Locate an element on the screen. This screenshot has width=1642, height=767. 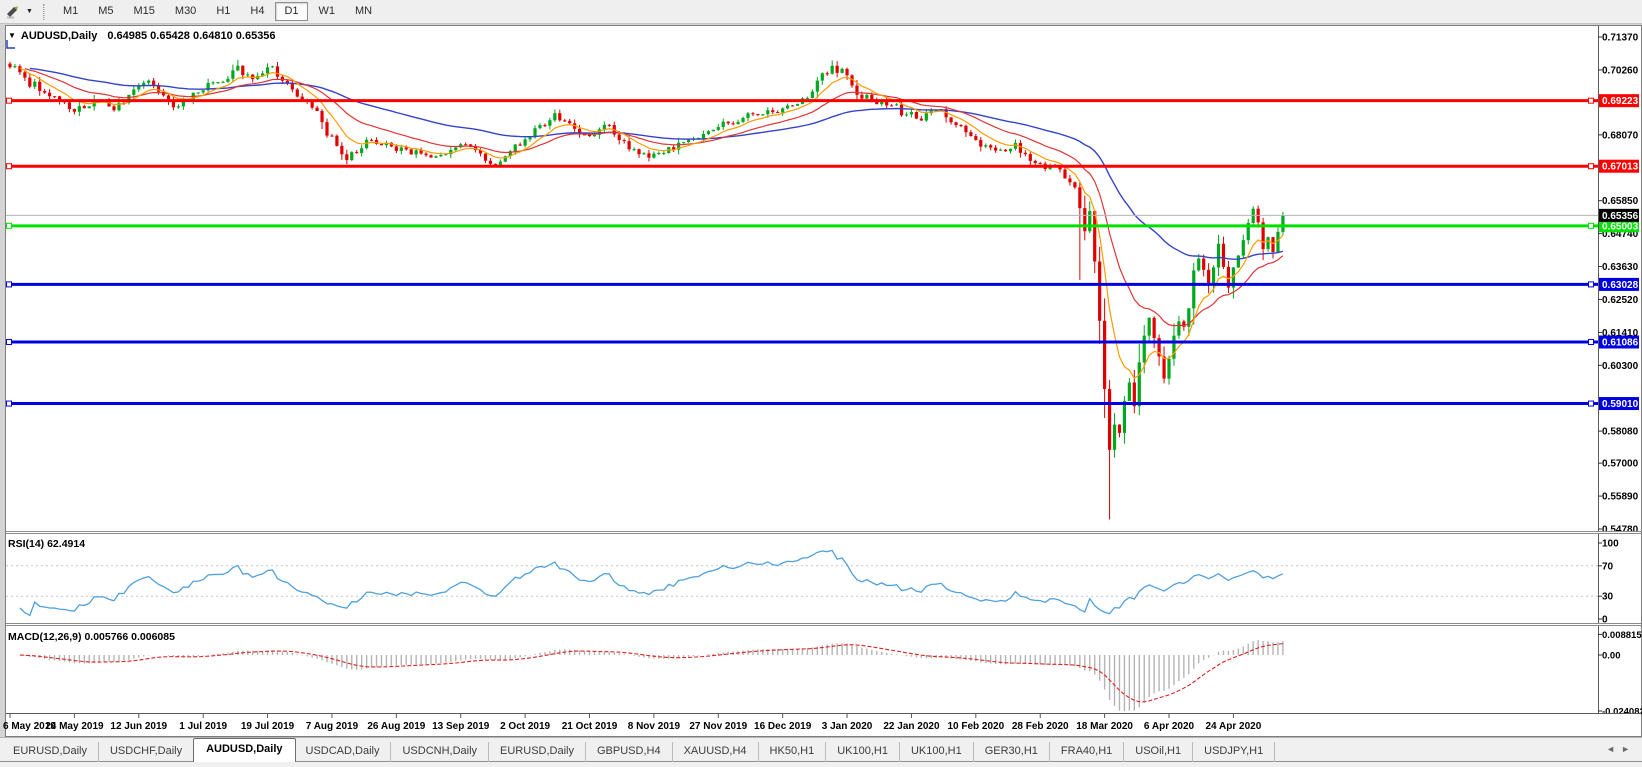
timeframe-button-MN: MN is located at coordinates (364, 11).